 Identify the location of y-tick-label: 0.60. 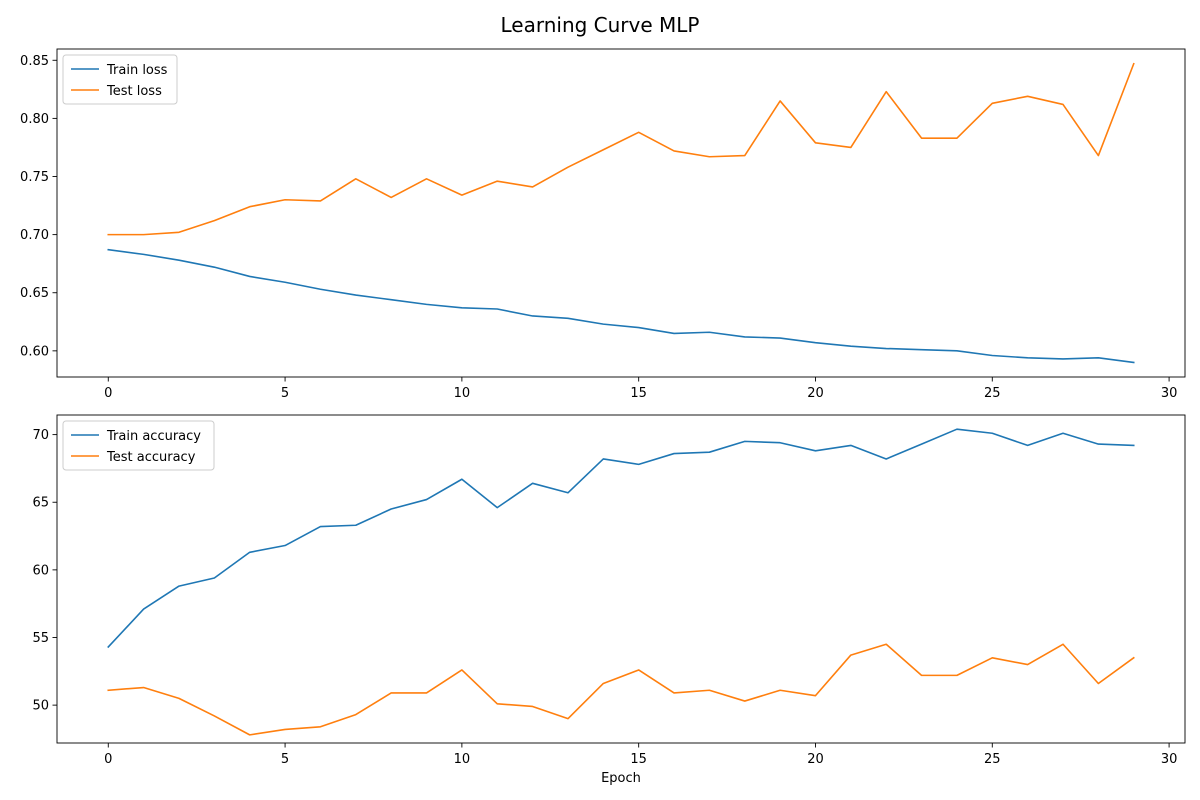
(34, 351).